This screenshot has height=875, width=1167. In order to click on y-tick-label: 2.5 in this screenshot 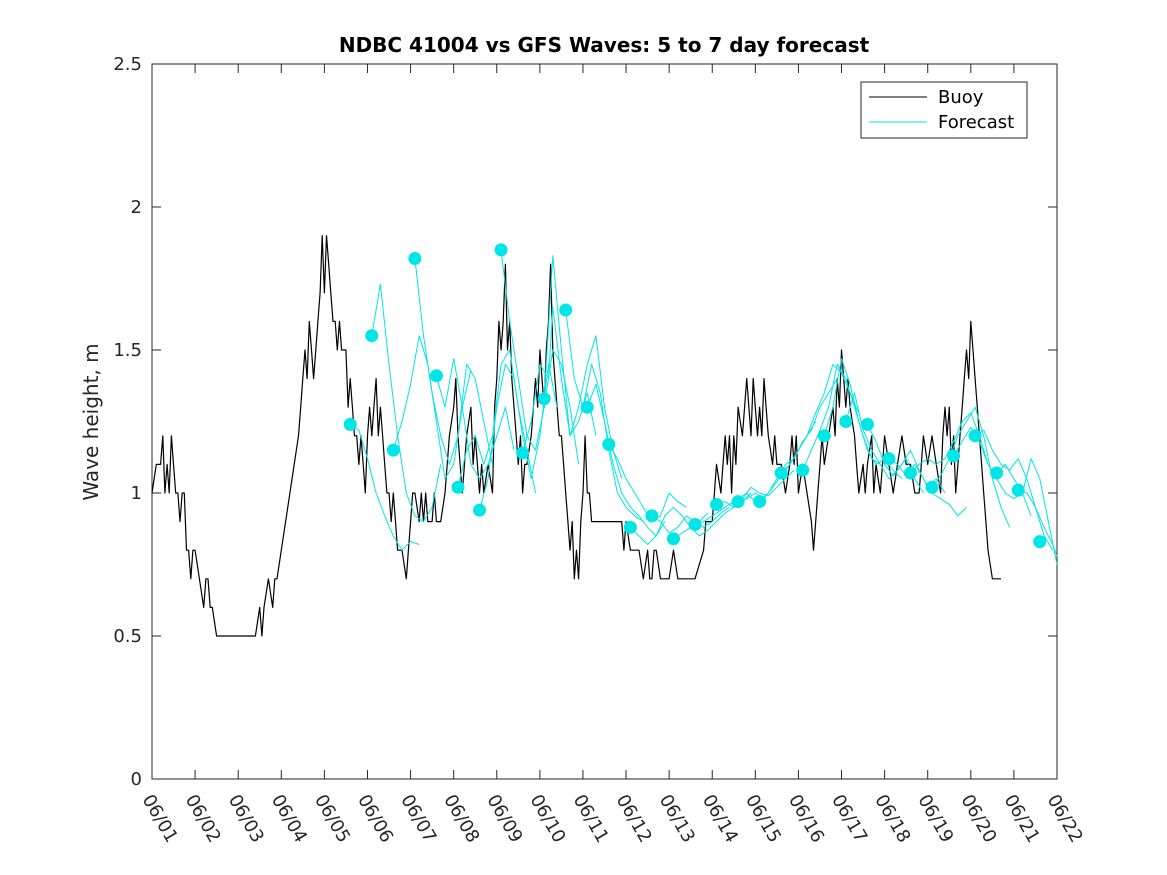, I will do `click(127, 64)`.